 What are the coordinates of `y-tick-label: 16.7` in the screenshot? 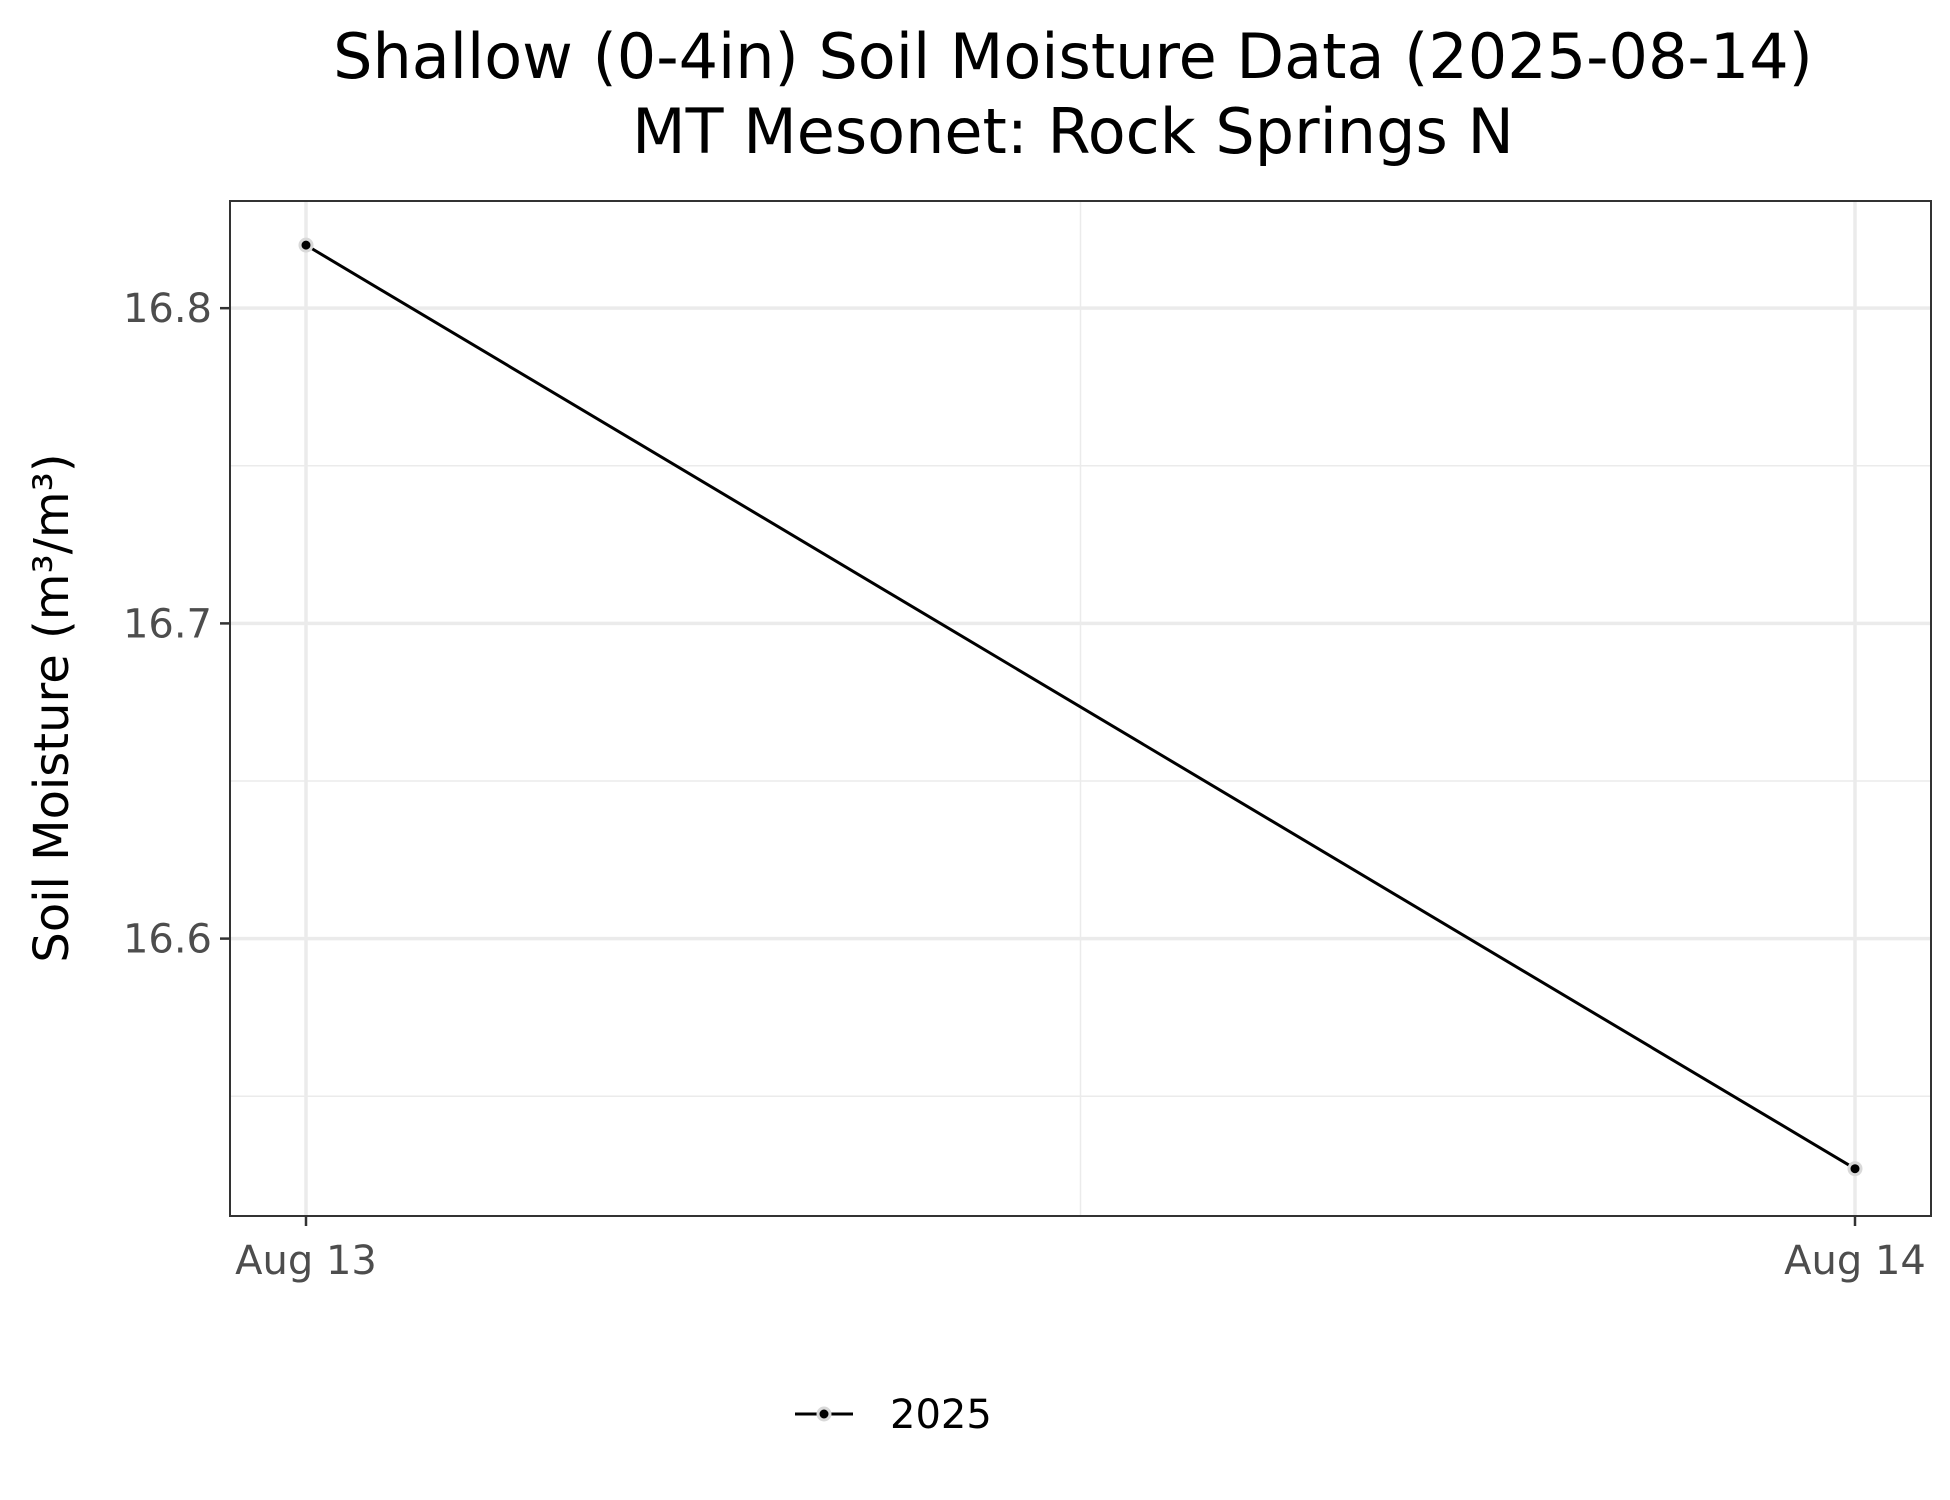 It's located at (167, 624).